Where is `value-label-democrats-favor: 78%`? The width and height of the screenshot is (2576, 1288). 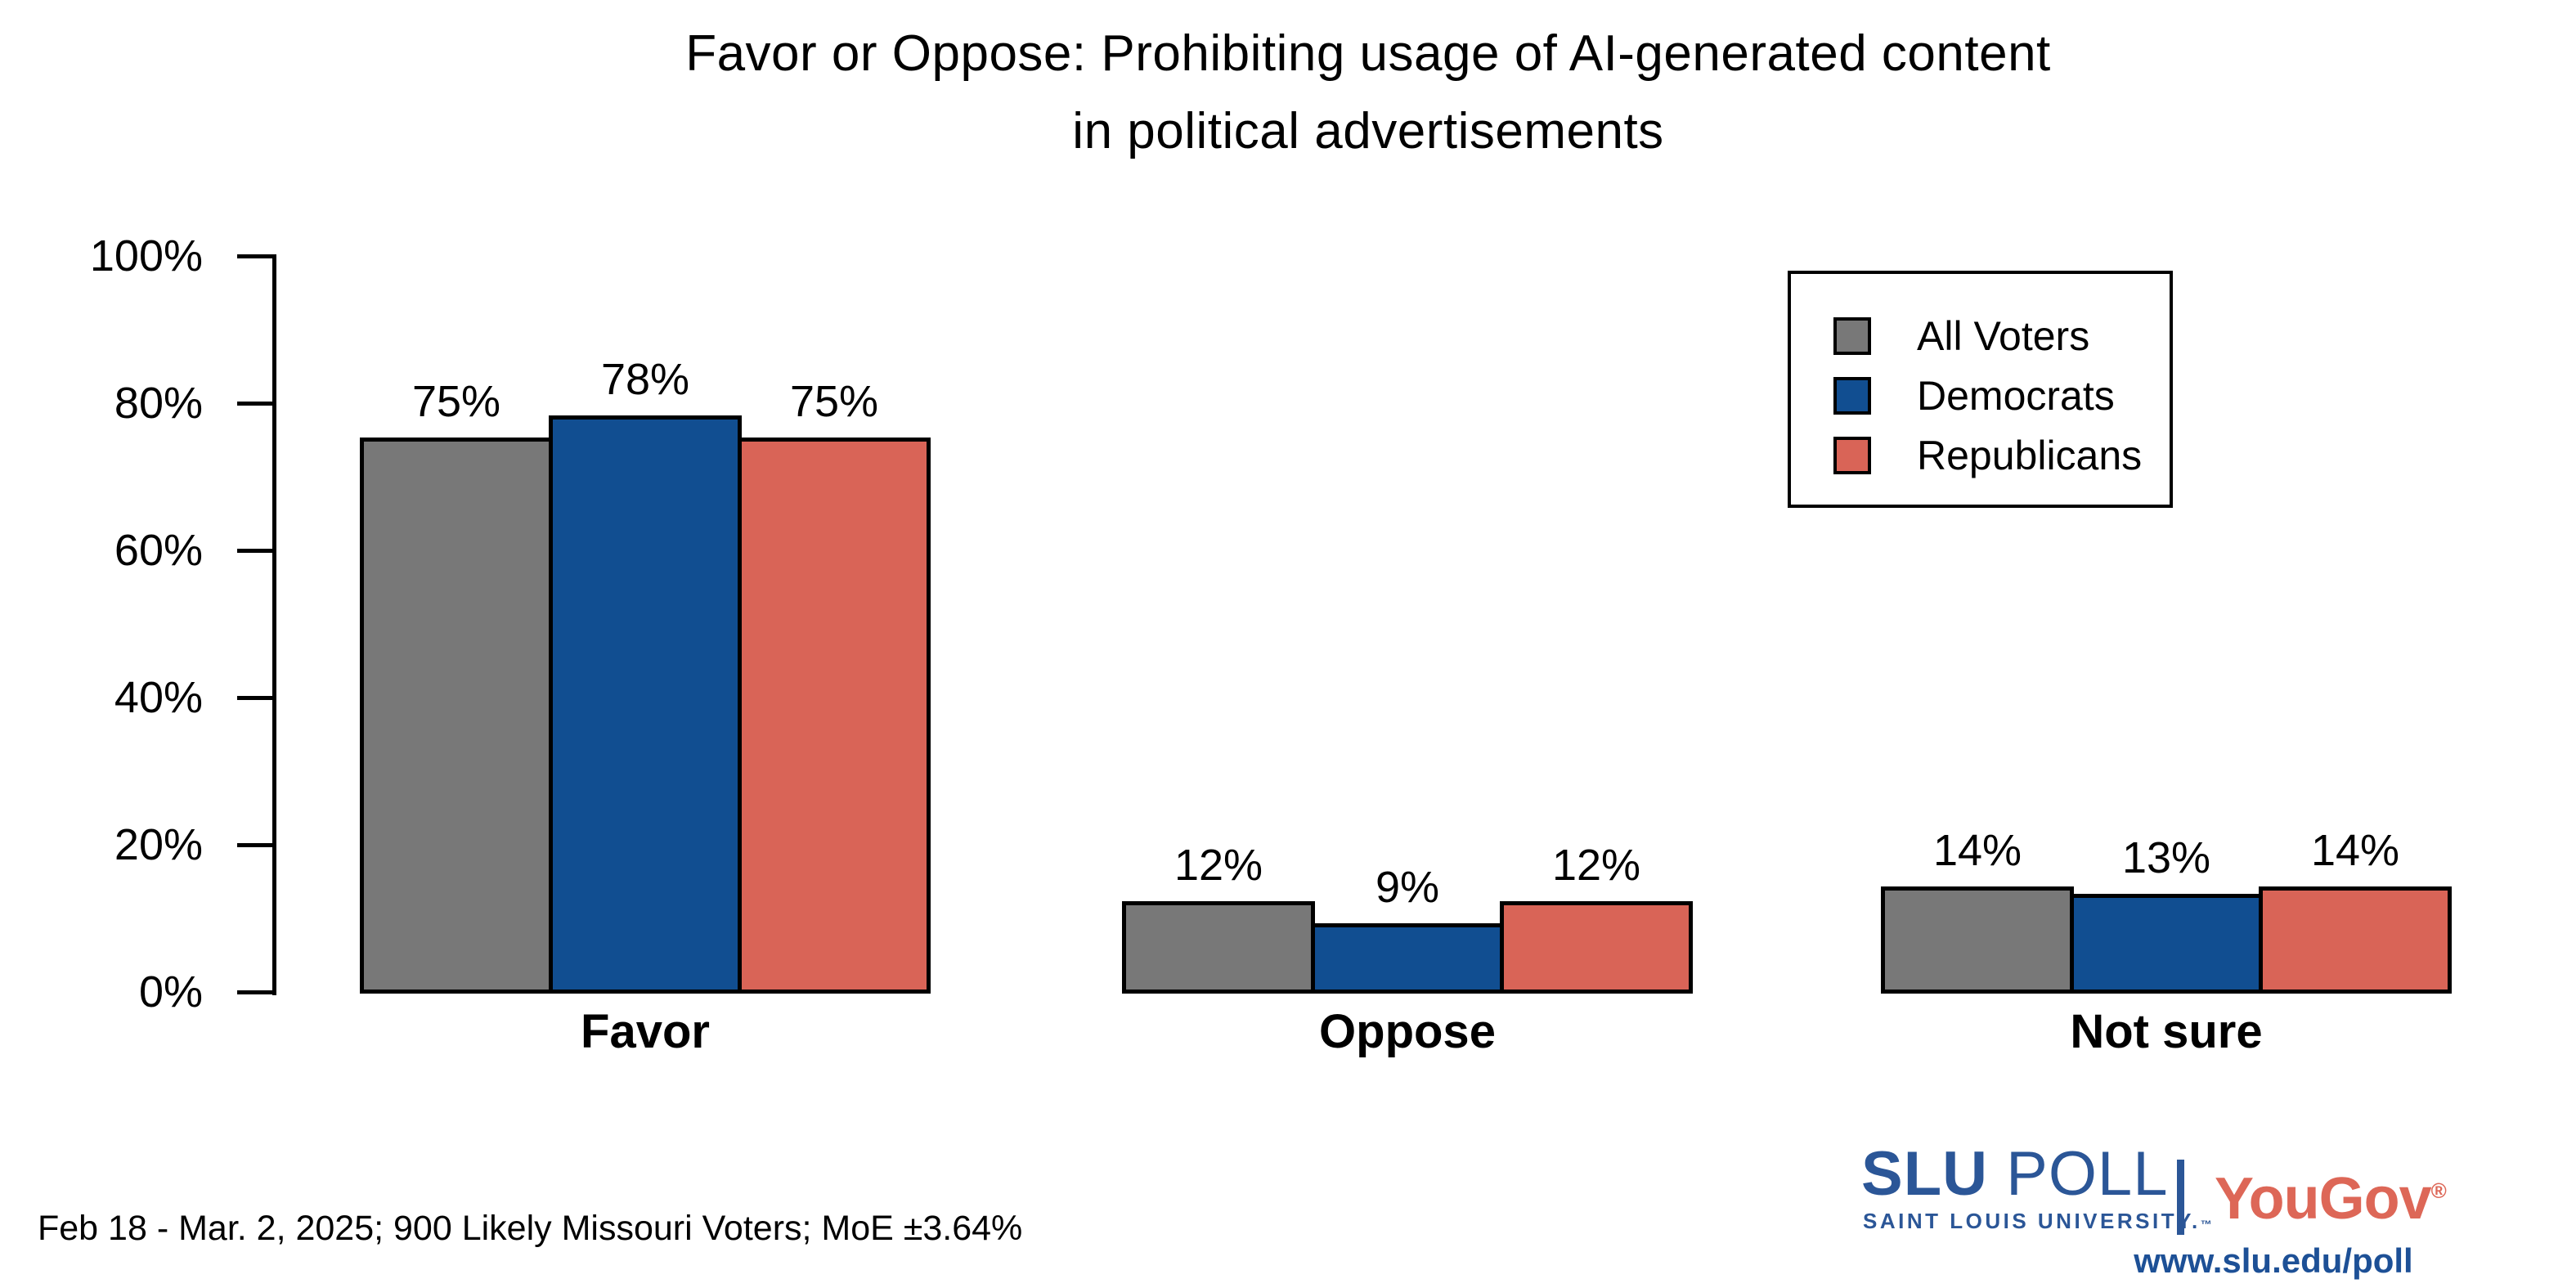 value-label-democrats-favor: 78% is located at coordinates (645, 379).